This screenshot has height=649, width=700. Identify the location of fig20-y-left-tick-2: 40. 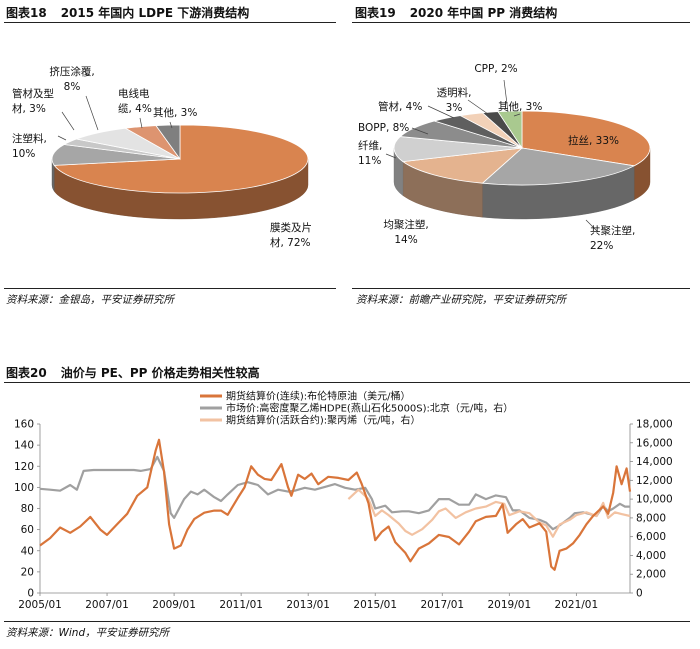
(27, 551).